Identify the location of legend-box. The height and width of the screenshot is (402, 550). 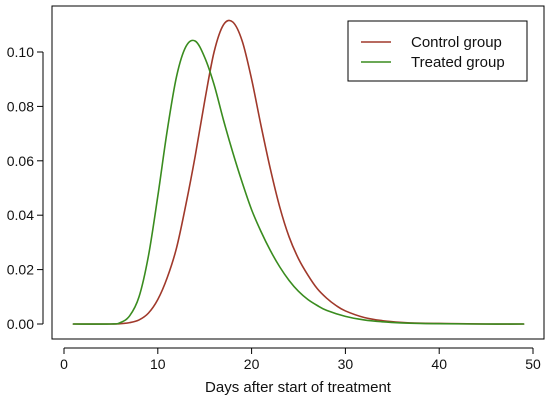
(437, 51).